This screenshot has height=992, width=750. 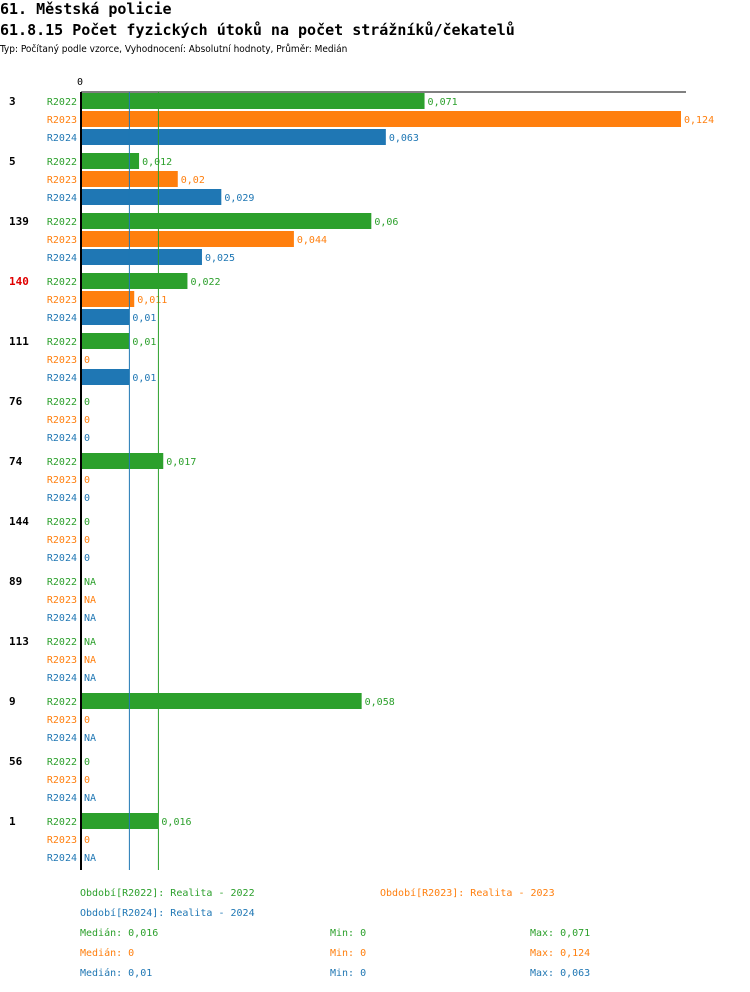 What do you see at coordinates (404, 138) in the screenshot?
I see `value-label: 0,063` at bounding box center [404, 138].